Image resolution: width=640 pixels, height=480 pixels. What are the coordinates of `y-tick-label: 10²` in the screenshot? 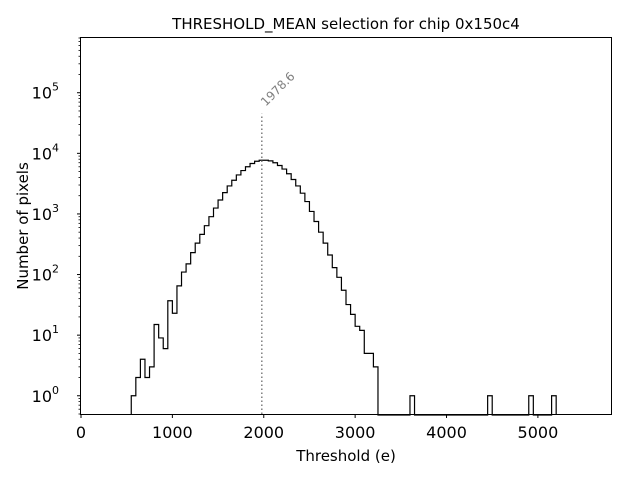 It's located at (45, 274).